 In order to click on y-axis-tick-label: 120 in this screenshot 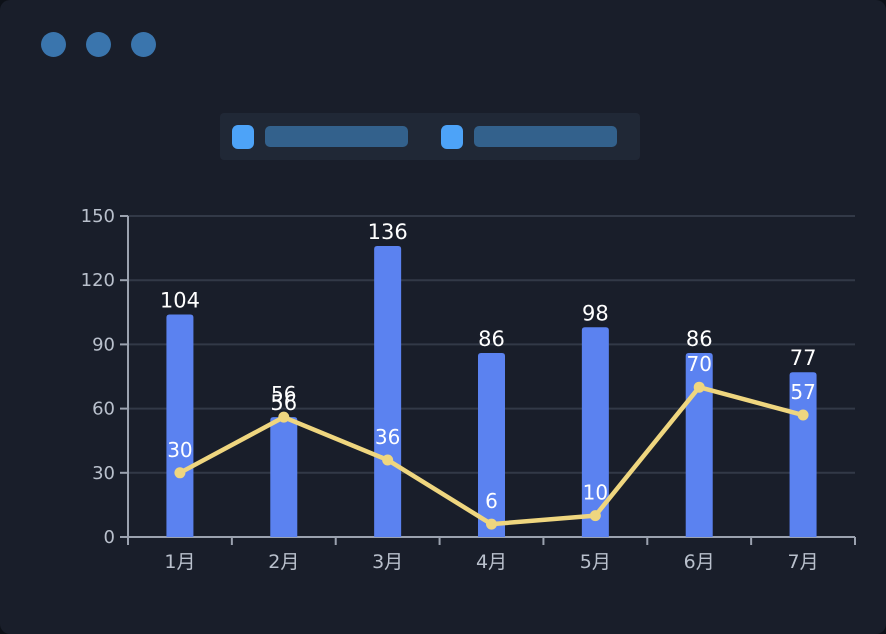, I will do `click(98, 280)`.